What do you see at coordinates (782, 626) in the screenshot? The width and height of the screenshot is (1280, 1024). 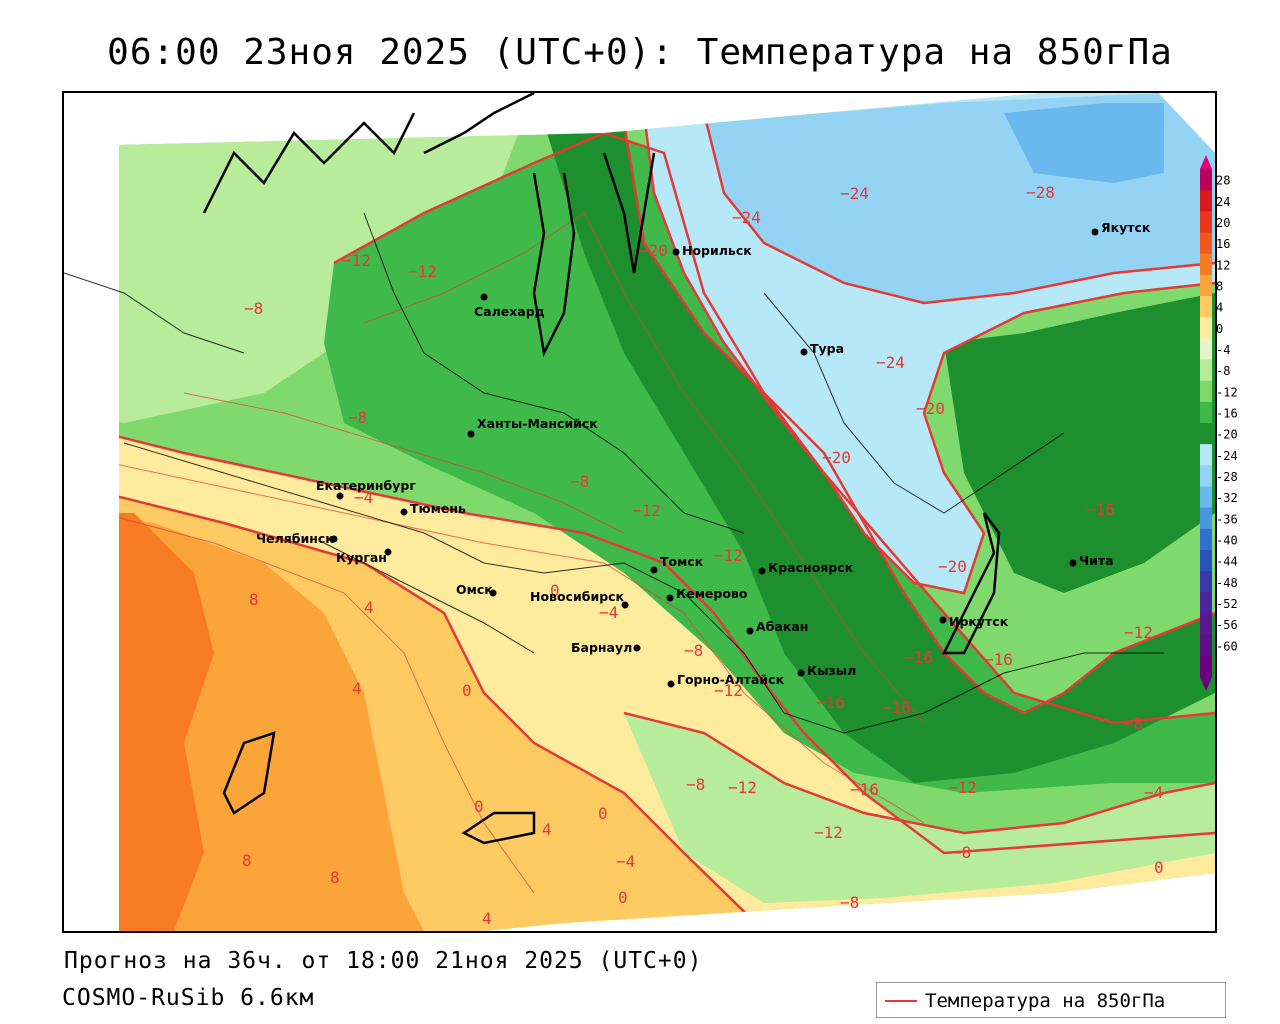 I see `svg-text: Абакан` at bounding box center [782, 626].